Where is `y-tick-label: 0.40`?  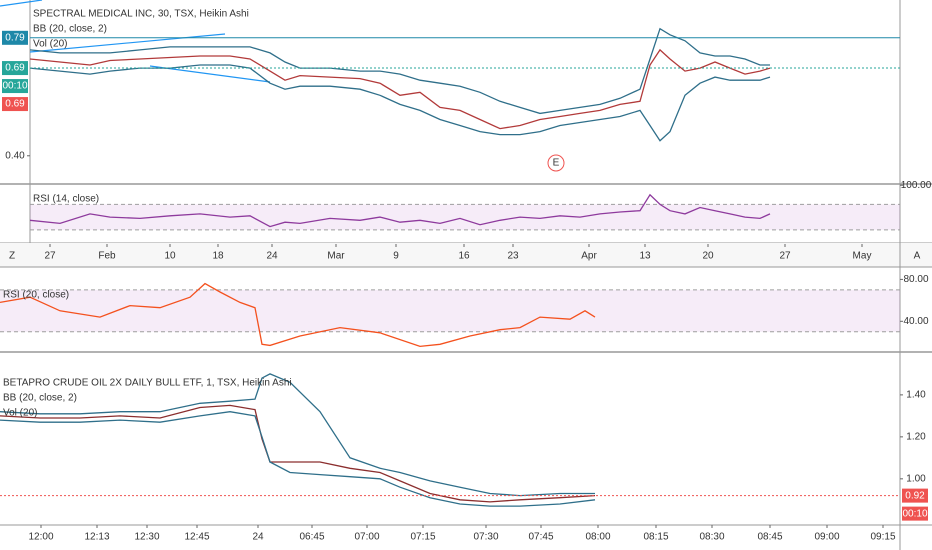
y-tick-label: 0.40 is located at coordinates (15, 155).